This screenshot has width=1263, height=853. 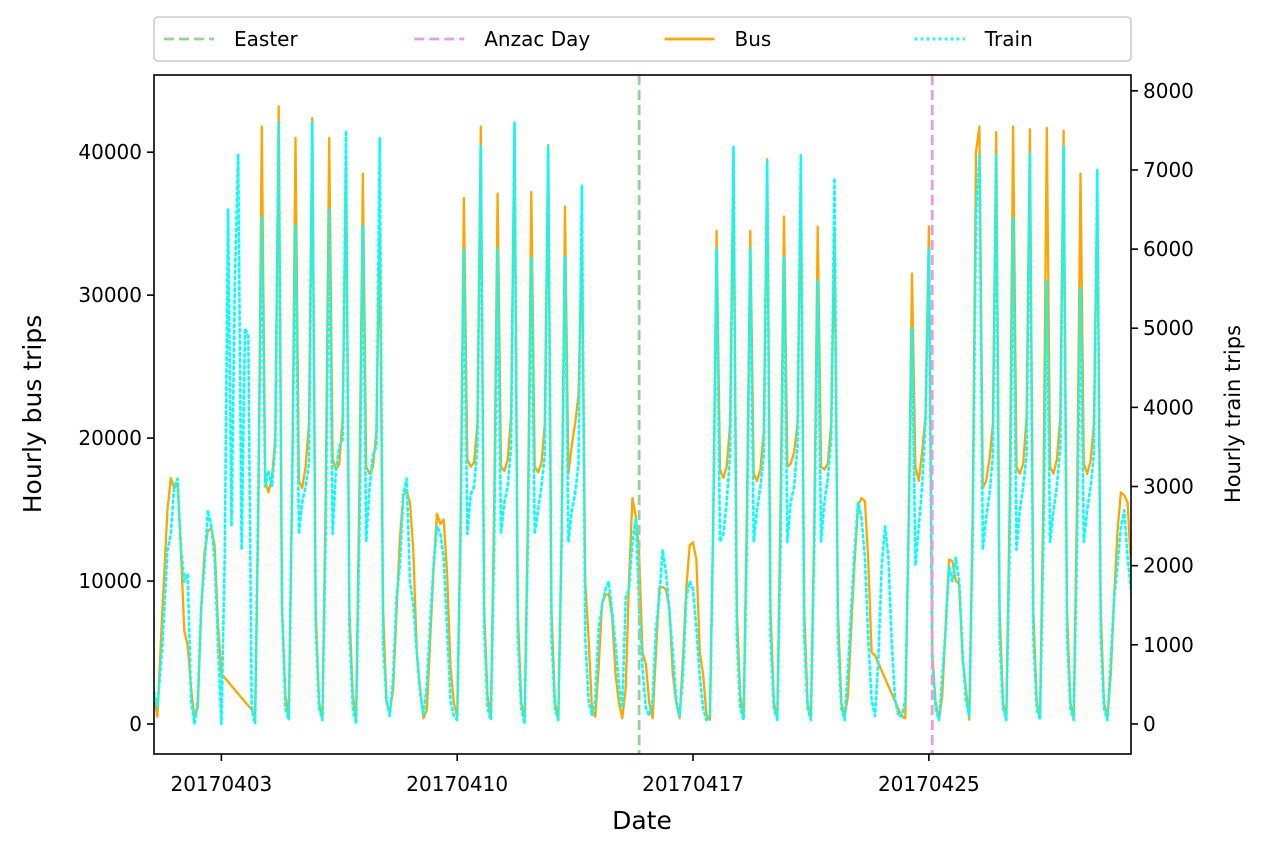 I want to click on x-axis-title: Date, so click(x=642, y=820).